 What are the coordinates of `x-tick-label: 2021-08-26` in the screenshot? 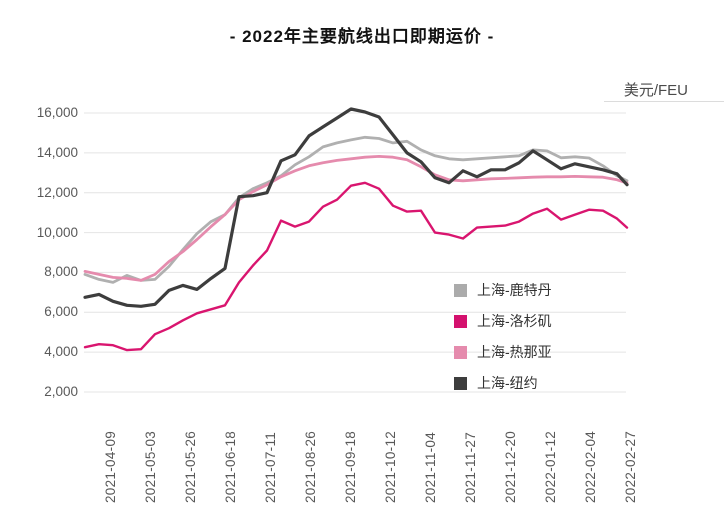 It's located at (310, 466).